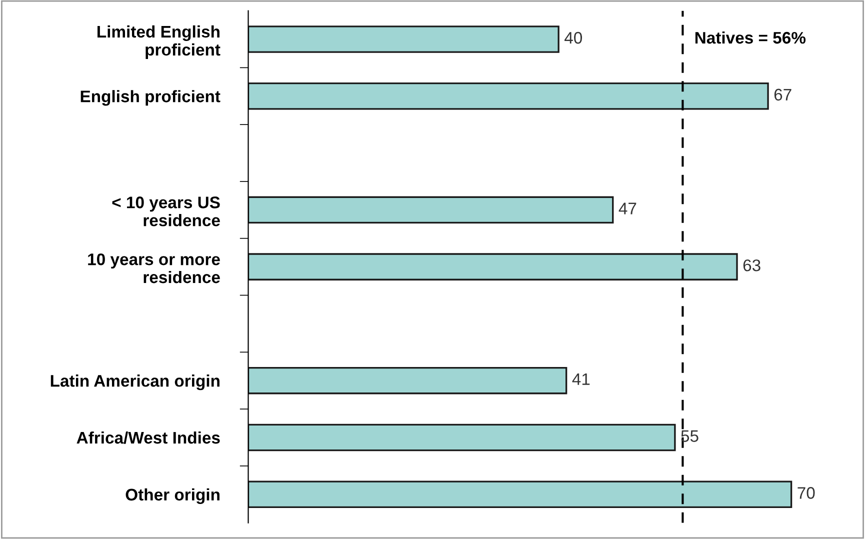  Describe the element at coordinates (148, 437) in the screenshot. I see `y-tick-label: Africa/West Indies` at that location.